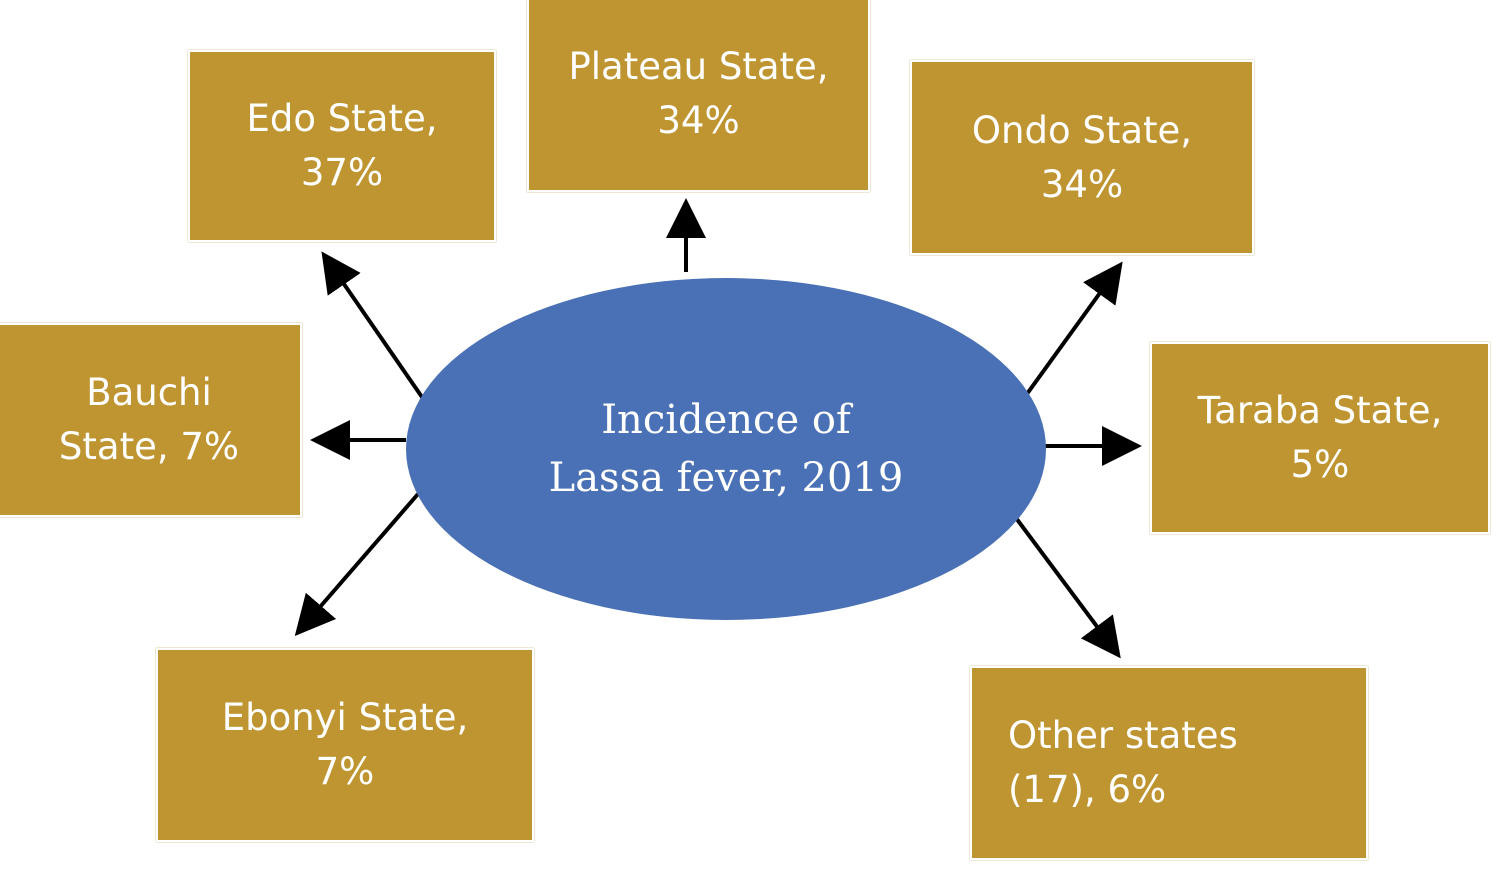  What do you see at coordinates (342, 172) in the screenshot?
I see `node-edo-value: 37%` at bounding box center [342, 172].